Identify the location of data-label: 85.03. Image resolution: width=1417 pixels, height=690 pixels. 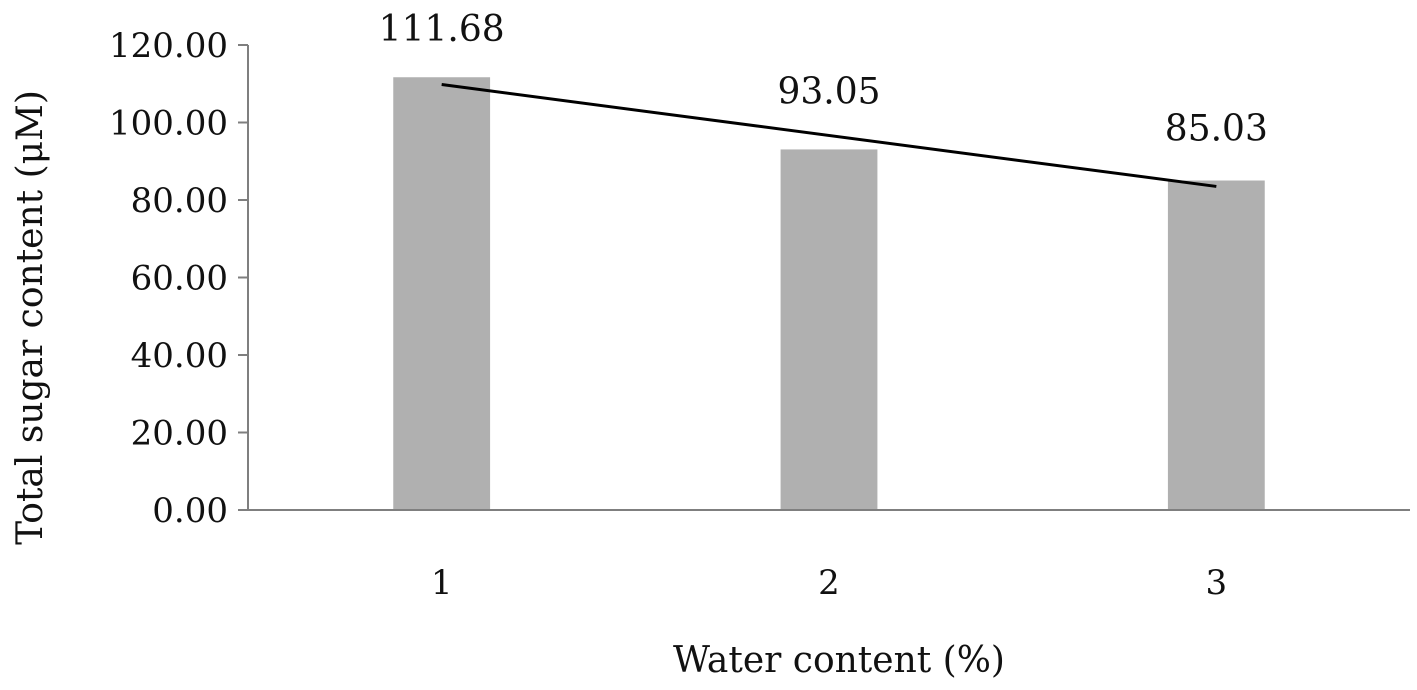
(1216, 129).